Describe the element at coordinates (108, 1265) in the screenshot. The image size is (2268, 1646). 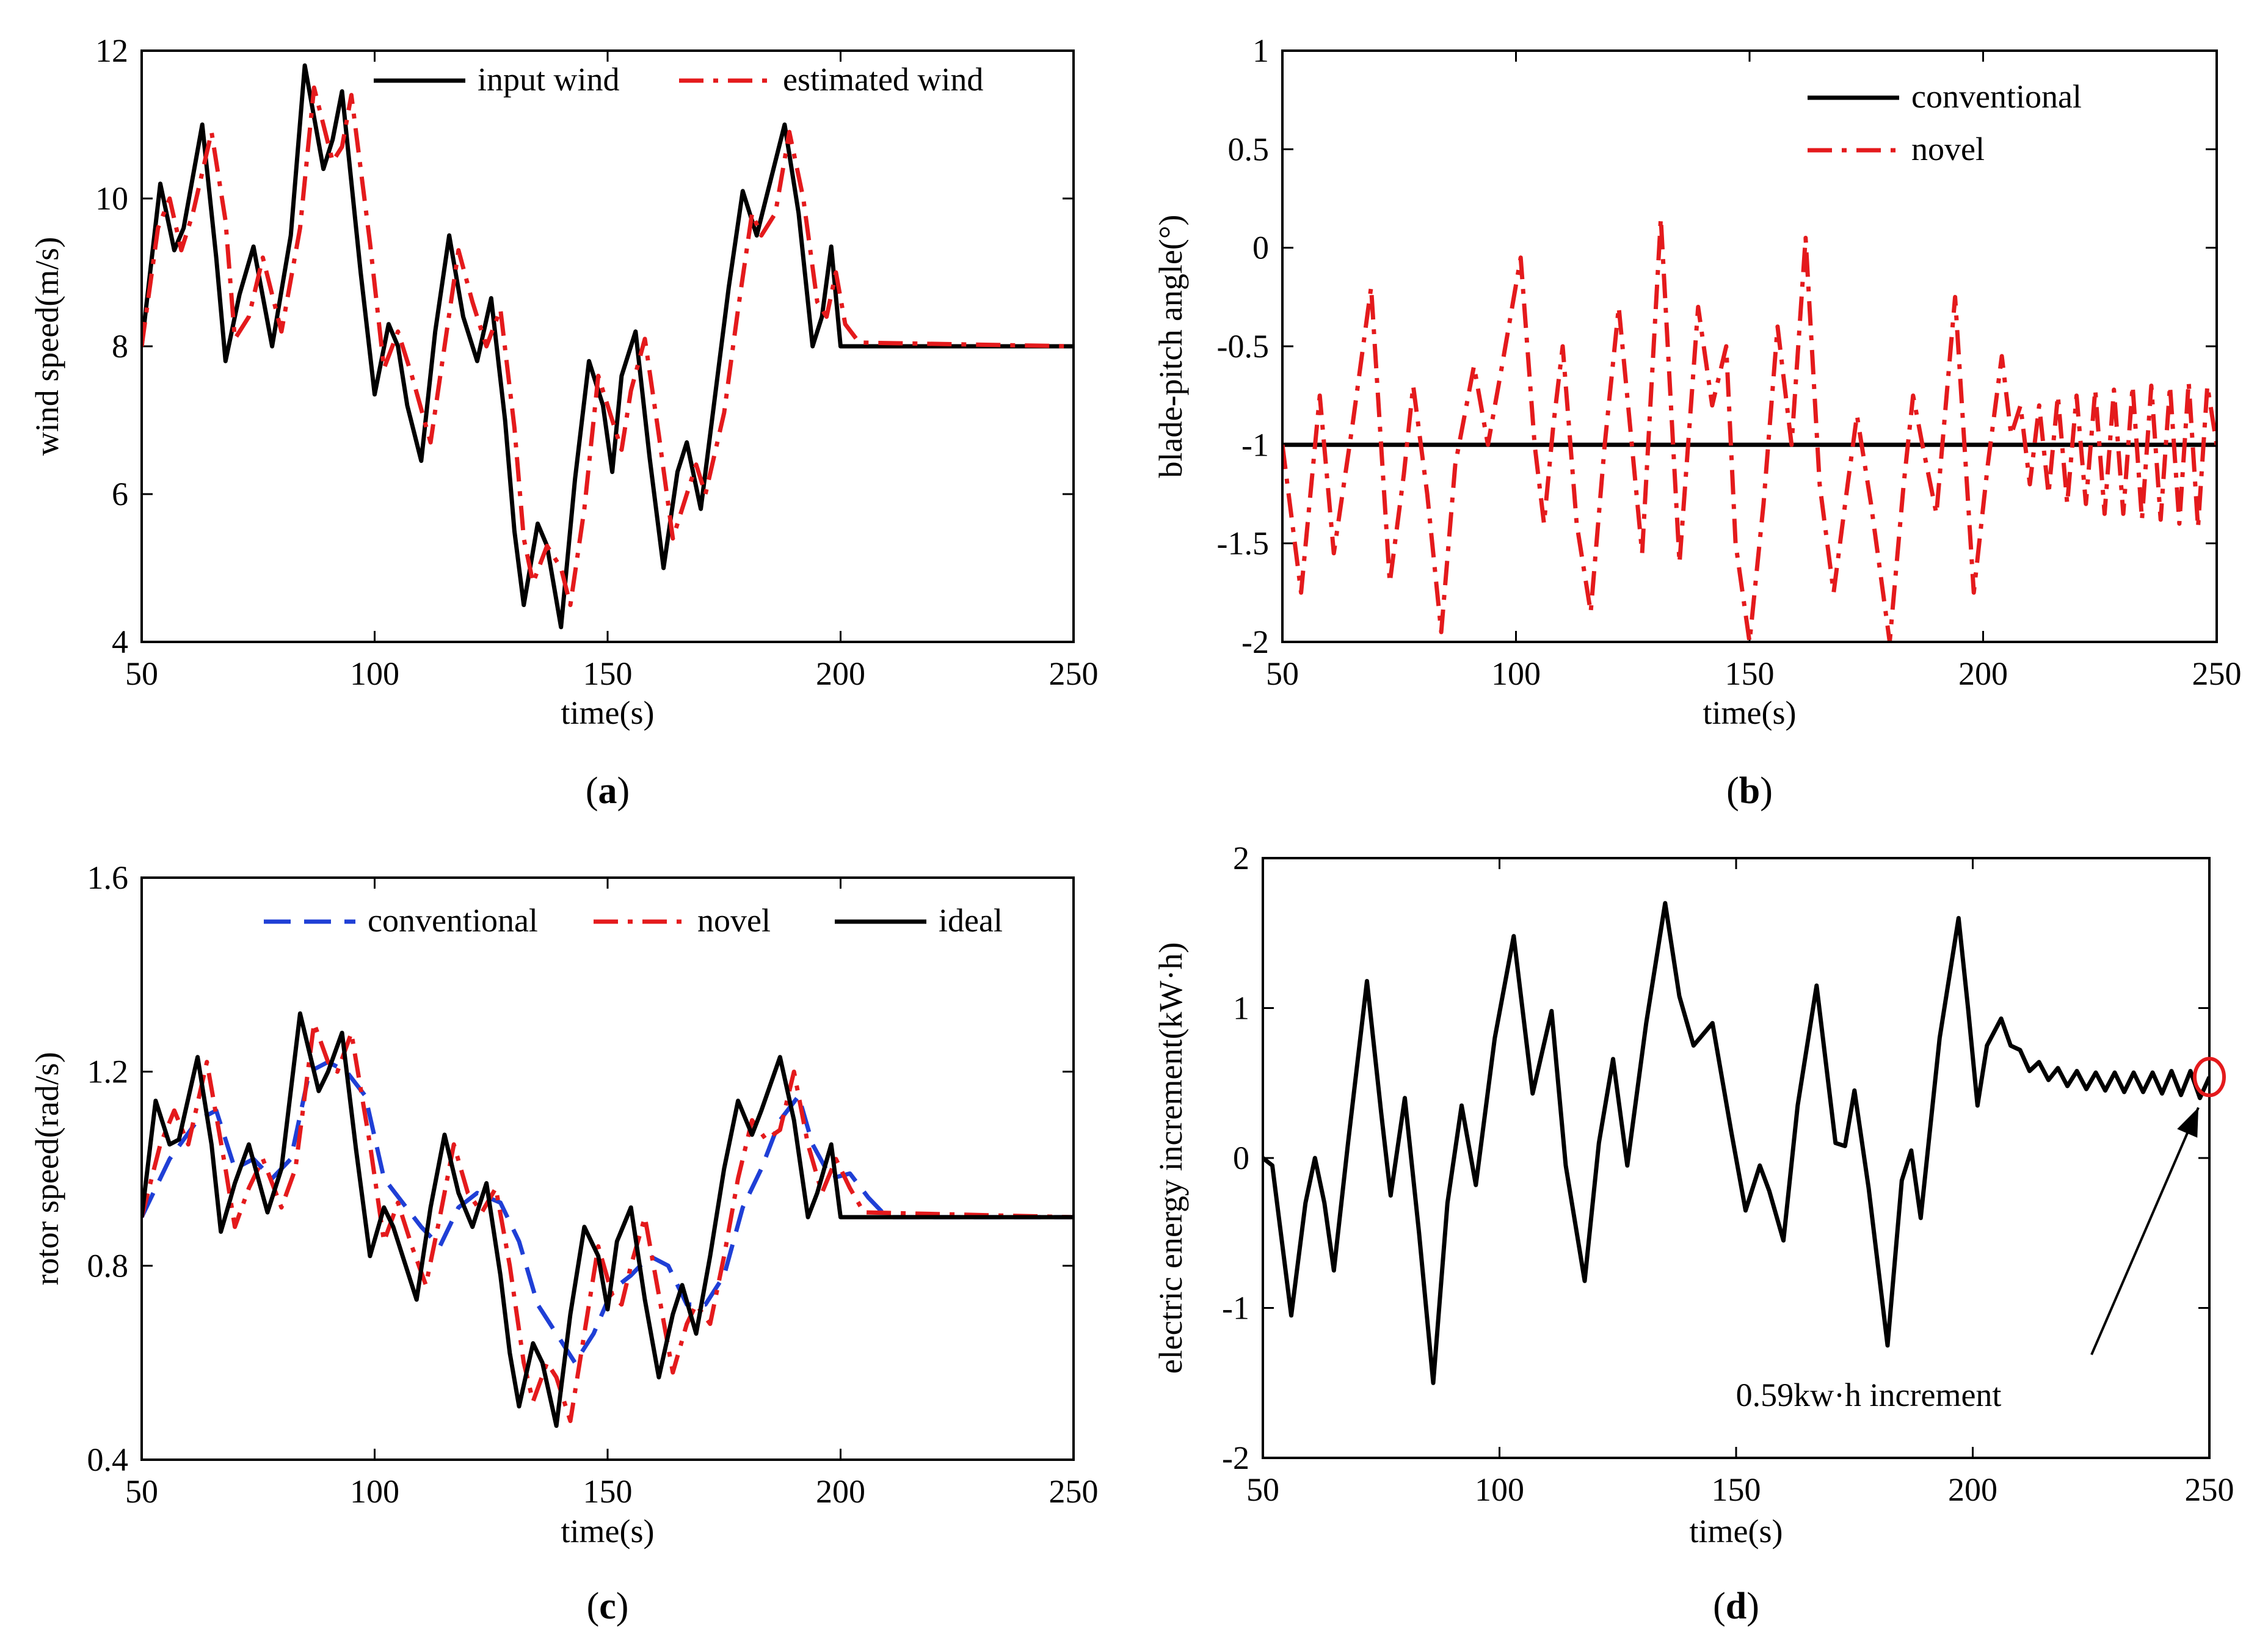
I see `y-tick-label: 0.8` at that location.